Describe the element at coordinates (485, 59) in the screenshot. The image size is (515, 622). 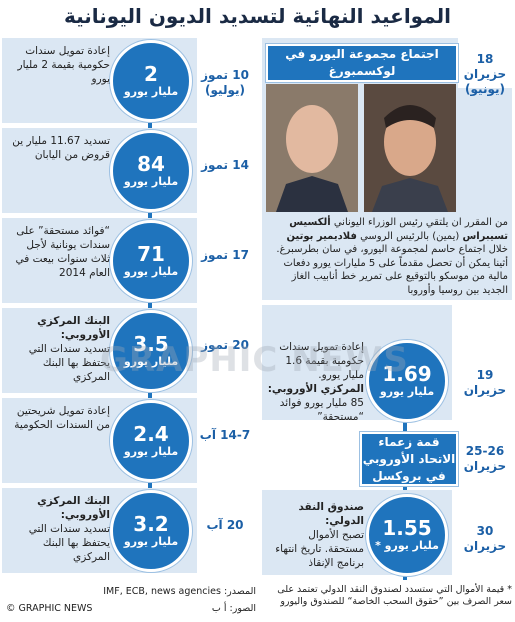
I see `day: 18` at that location.